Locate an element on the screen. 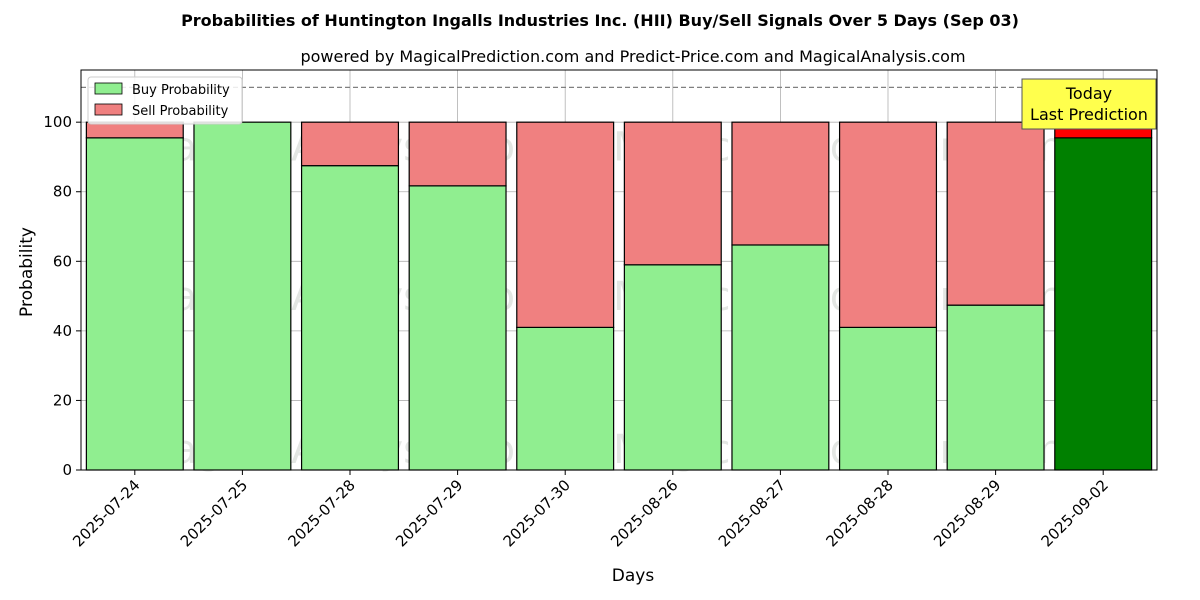  y-tick-label: 100 is located at coordinates (57, 122).